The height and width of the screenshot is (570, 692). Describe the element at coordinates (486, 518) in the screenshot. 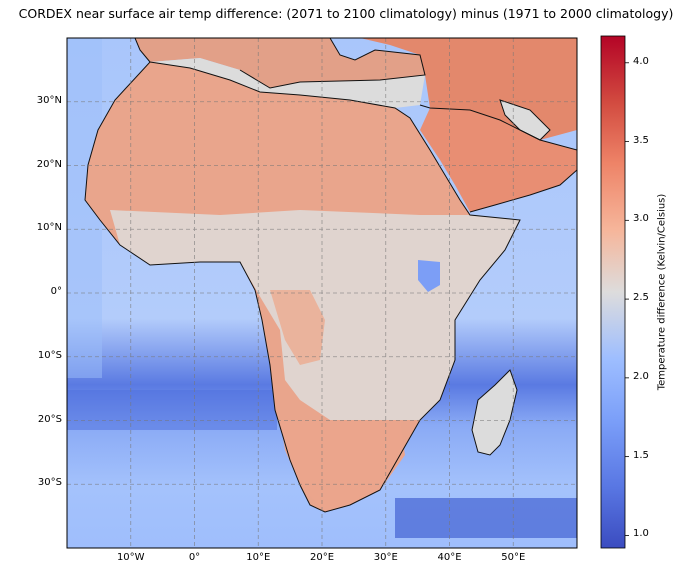

I see `south-indian-cold-band` at that location.